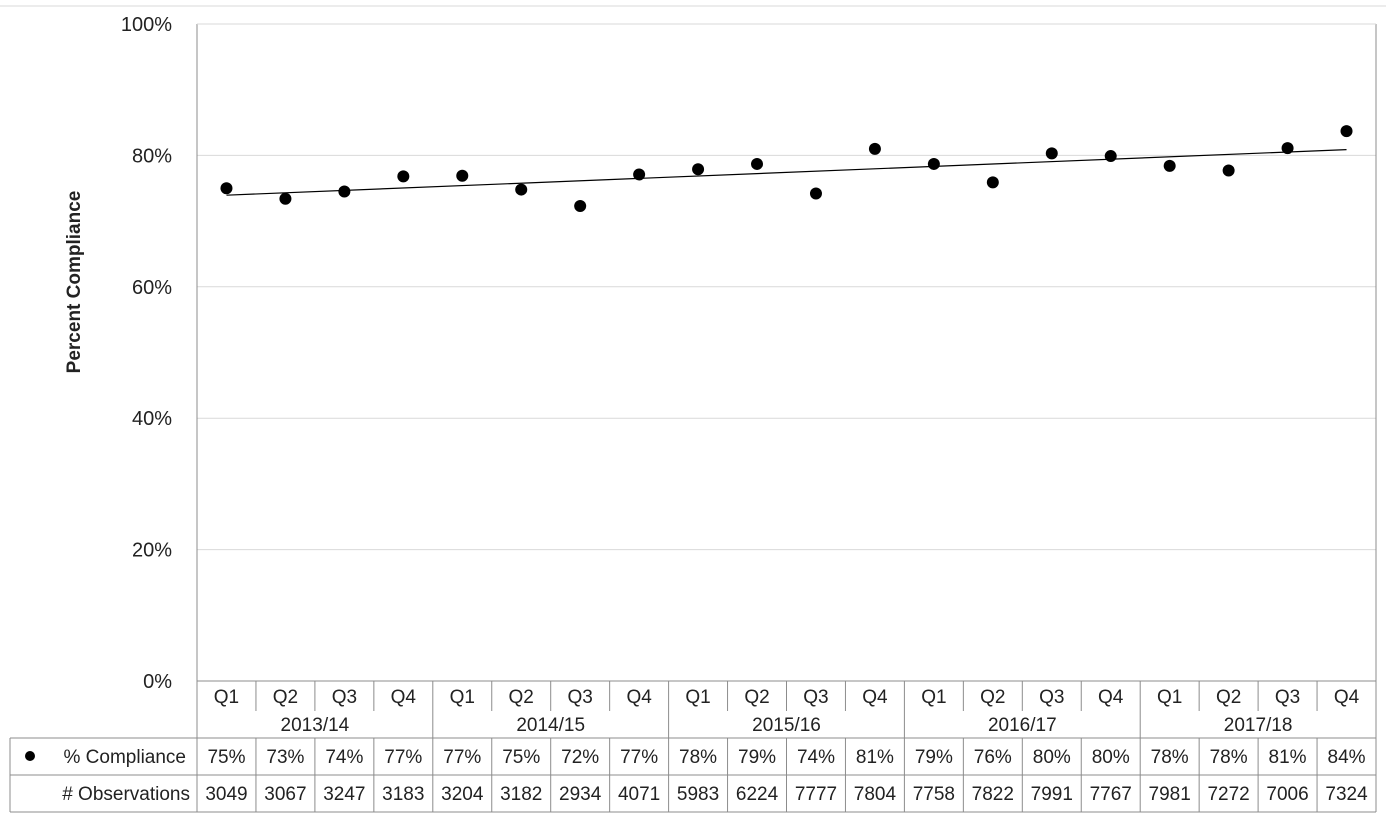 This screenshot has height=814, width=1386. I want to click on observations-cell: 5983, so click(698, 794).